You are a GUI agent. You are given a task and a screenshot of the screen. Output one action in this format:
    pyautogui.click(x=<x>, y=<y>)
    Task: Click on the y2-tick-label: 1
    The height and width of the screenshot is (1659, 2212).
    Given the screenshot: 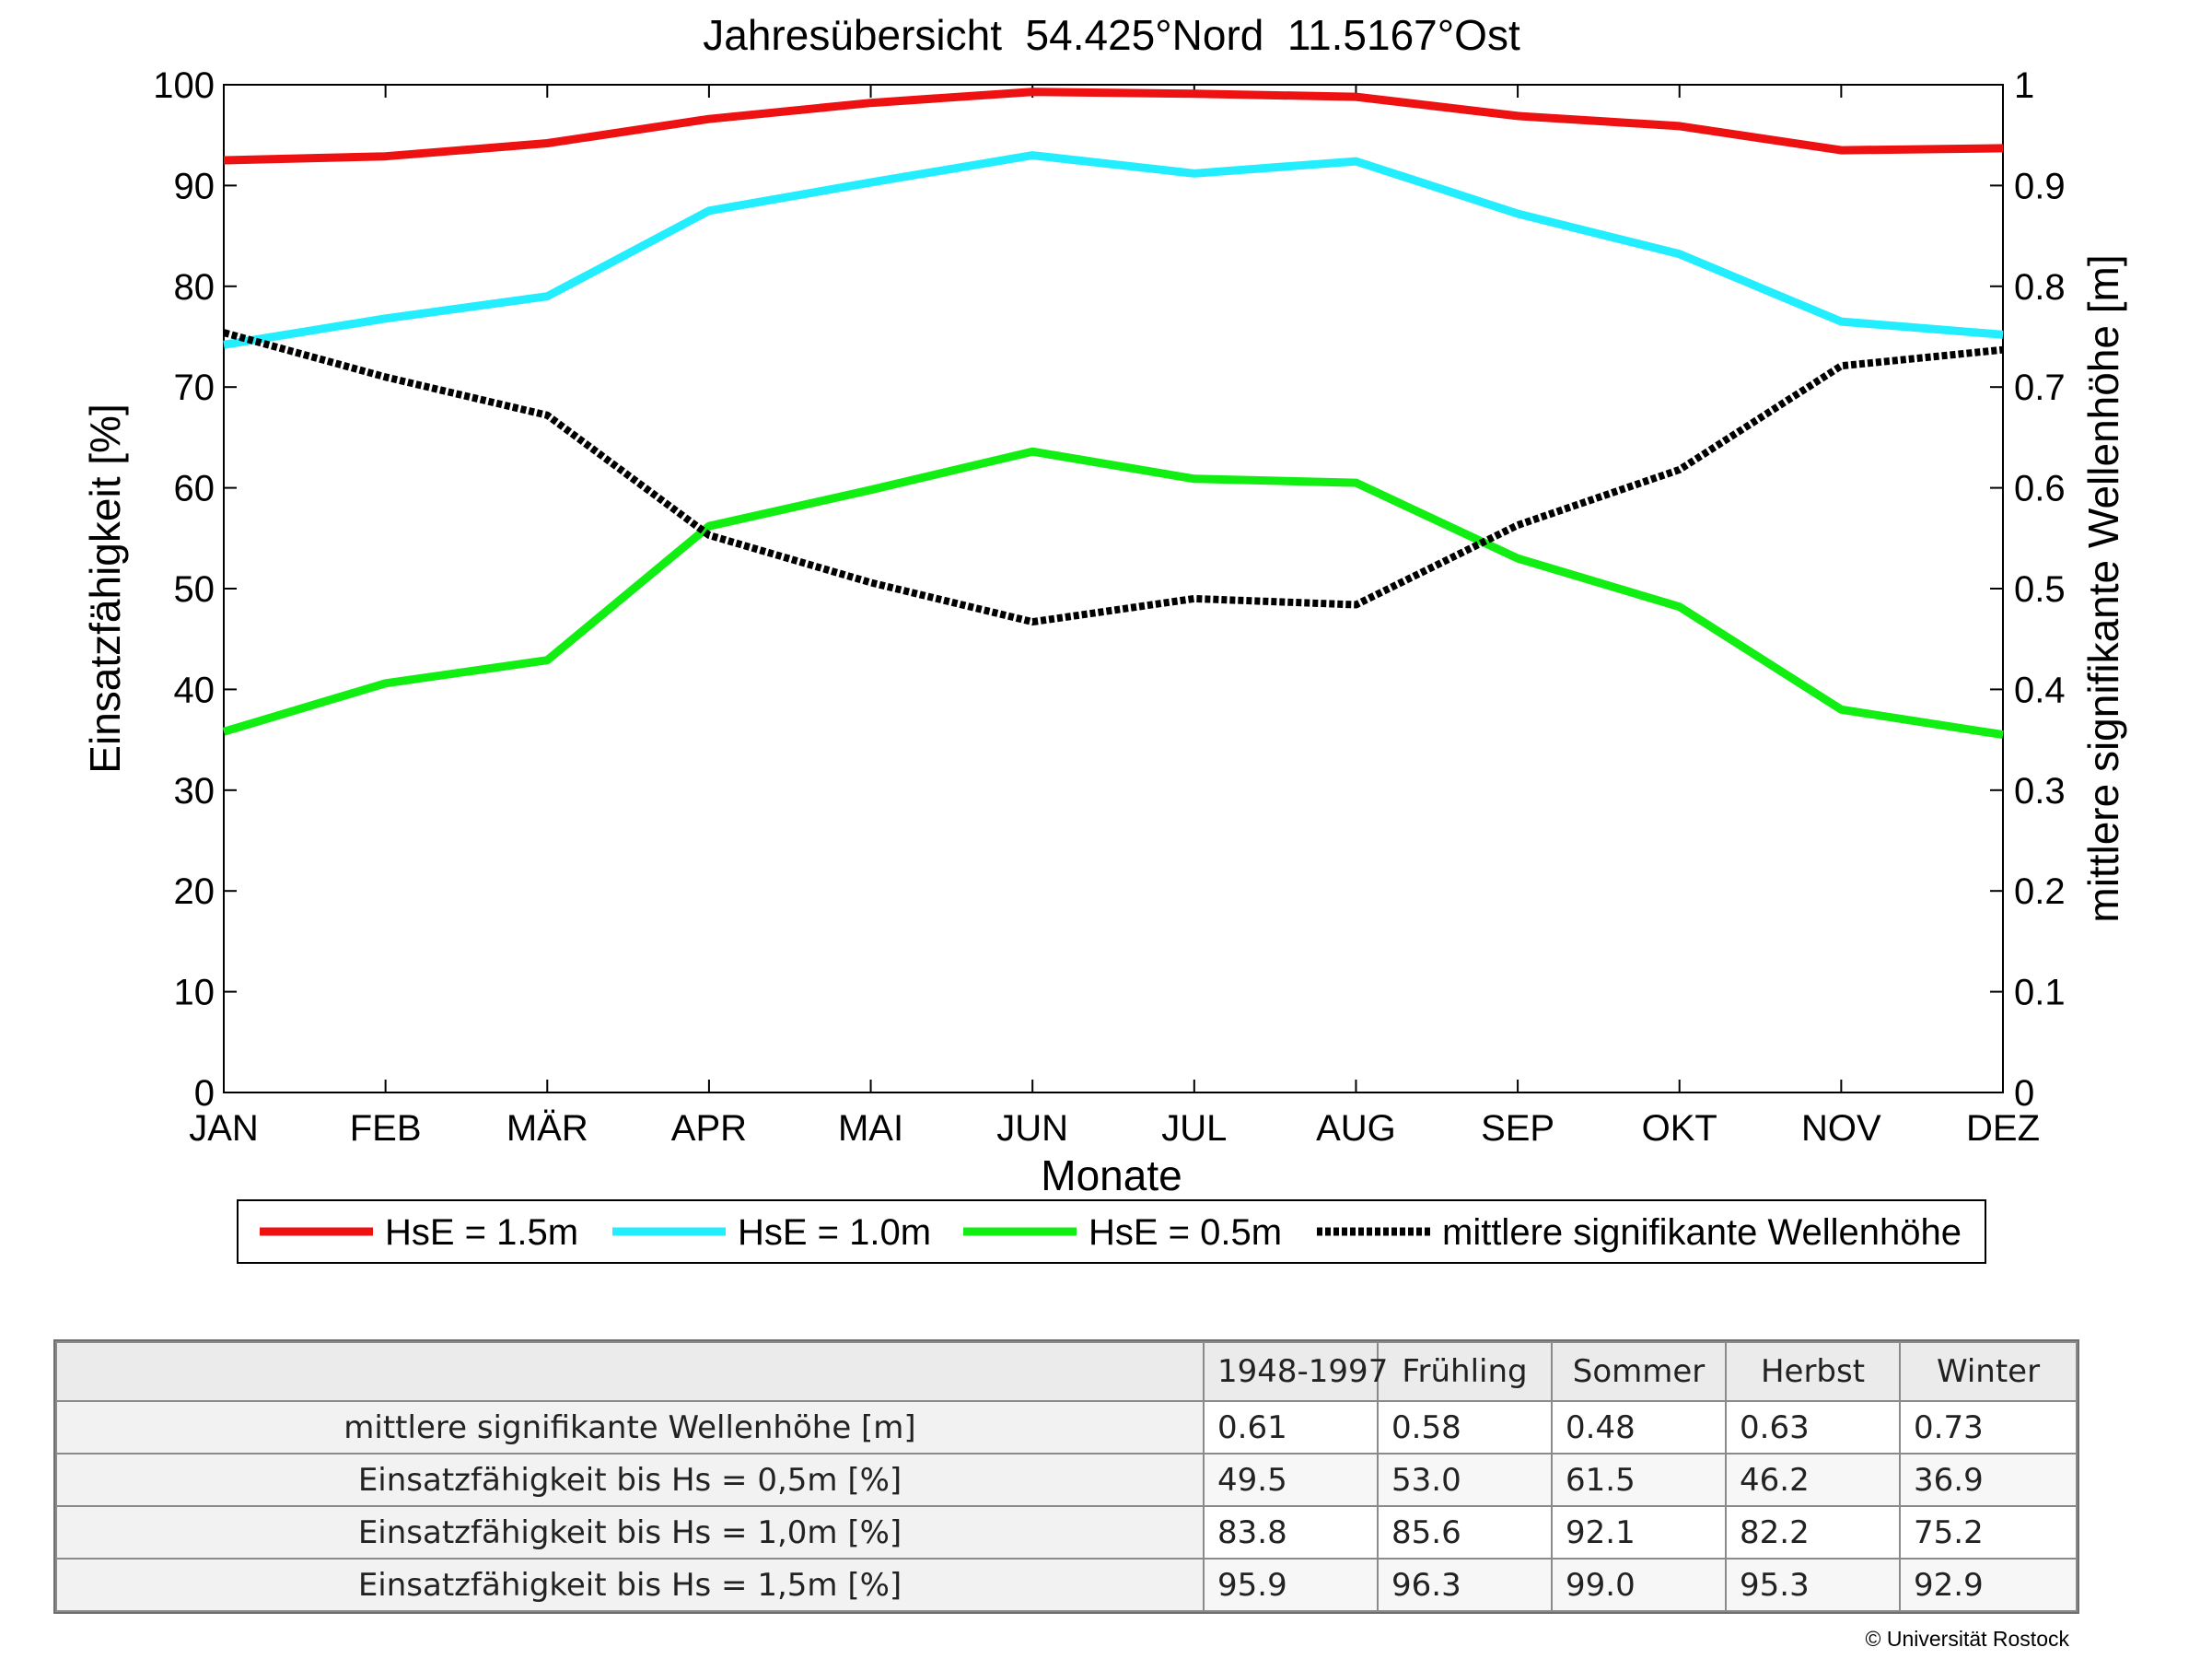 What is the action you would take?
    pyautogui.click(x=2024, y=85)
    